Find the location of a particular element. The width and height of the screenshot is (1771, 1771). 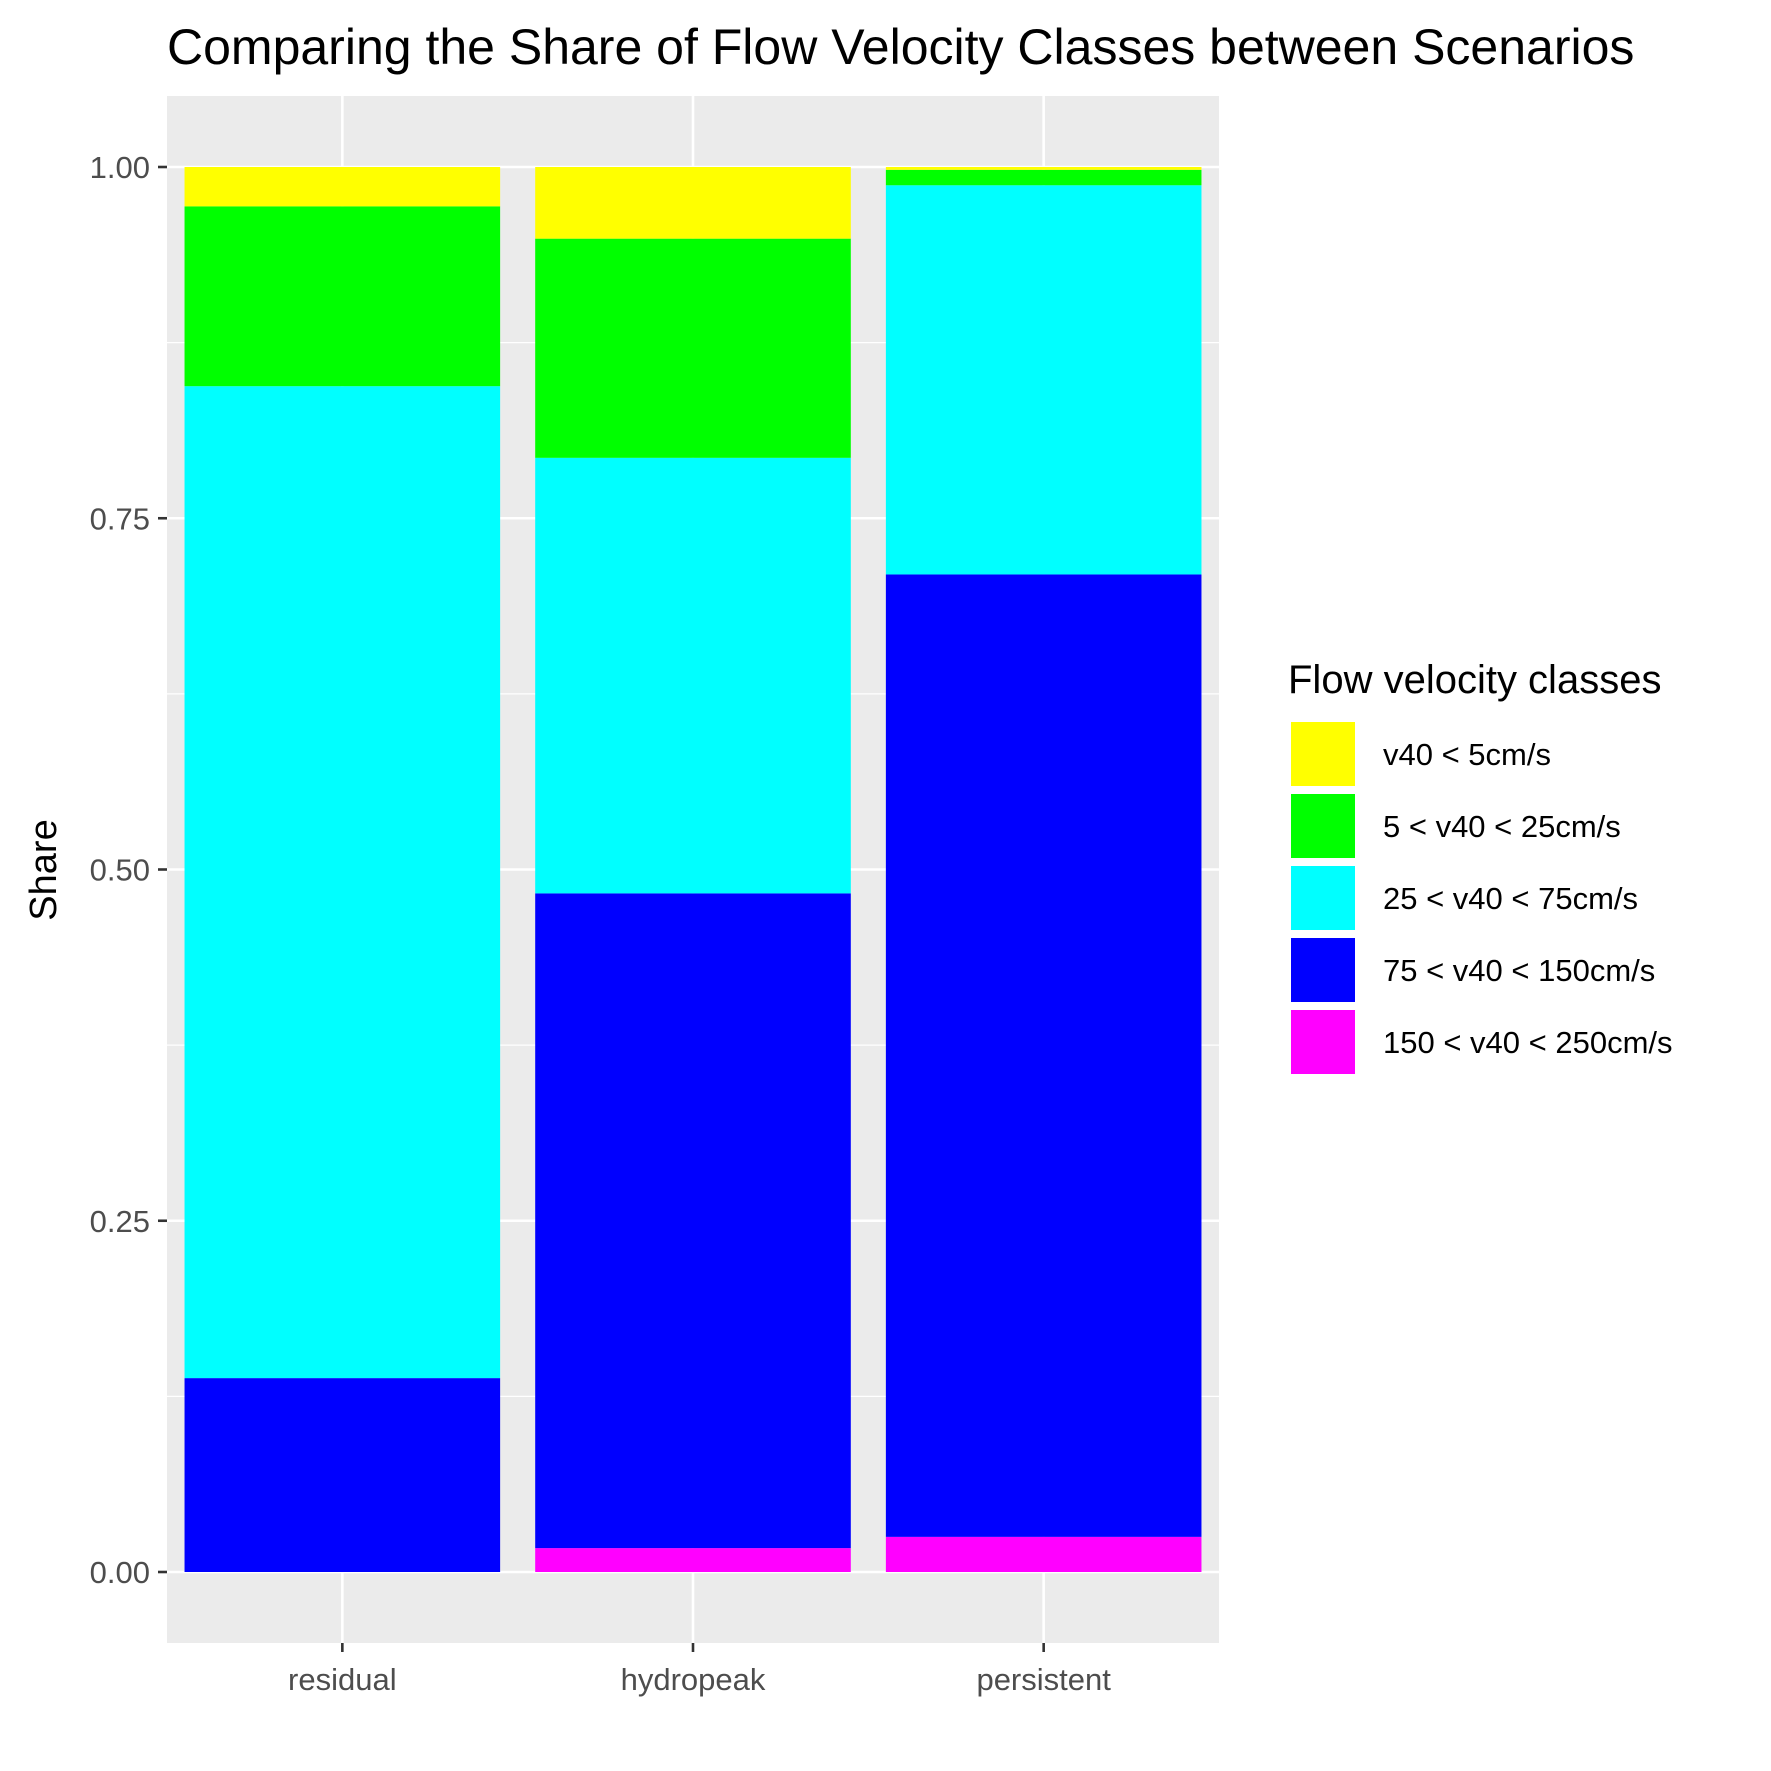

bar-stack-persistent is located at coordinates (1043, 869).